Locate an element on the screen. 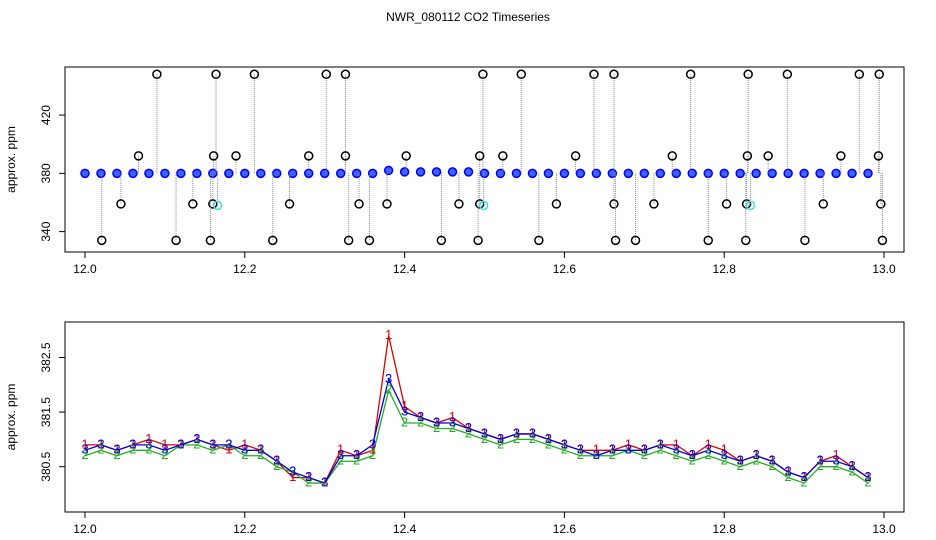  y-tick-label: 380.5 is located at coordinates (46, 466).